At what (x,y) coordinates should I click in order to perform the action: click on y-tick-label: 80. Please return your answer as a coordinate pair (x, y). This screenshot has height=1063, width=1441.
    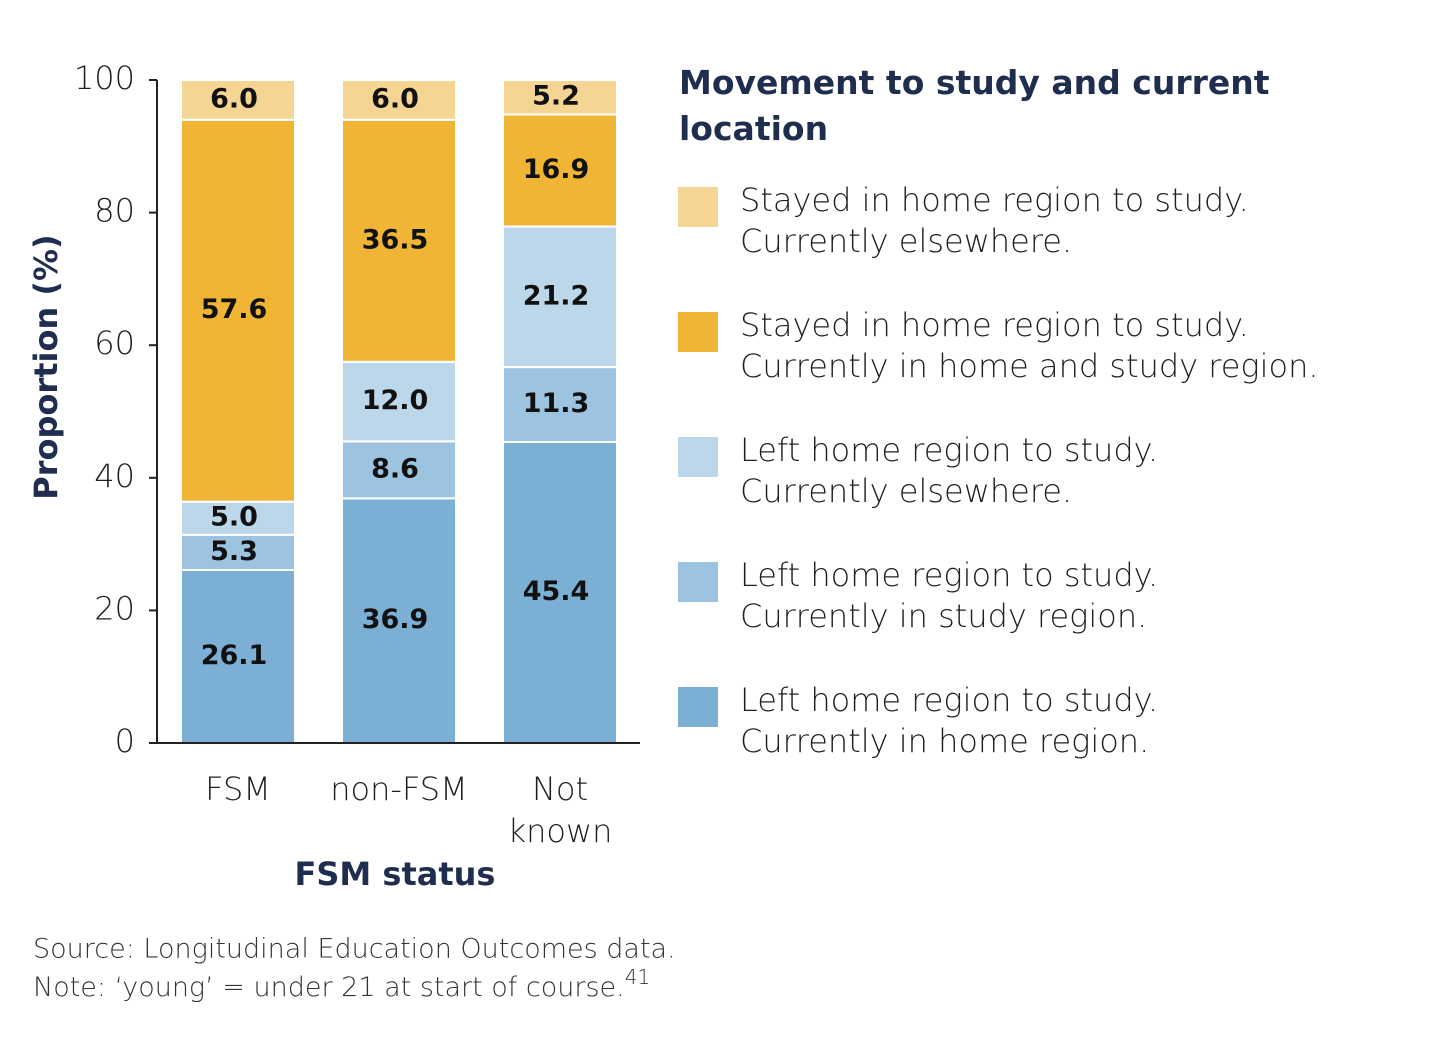
    Looking at the image, I should click on (114, 211).